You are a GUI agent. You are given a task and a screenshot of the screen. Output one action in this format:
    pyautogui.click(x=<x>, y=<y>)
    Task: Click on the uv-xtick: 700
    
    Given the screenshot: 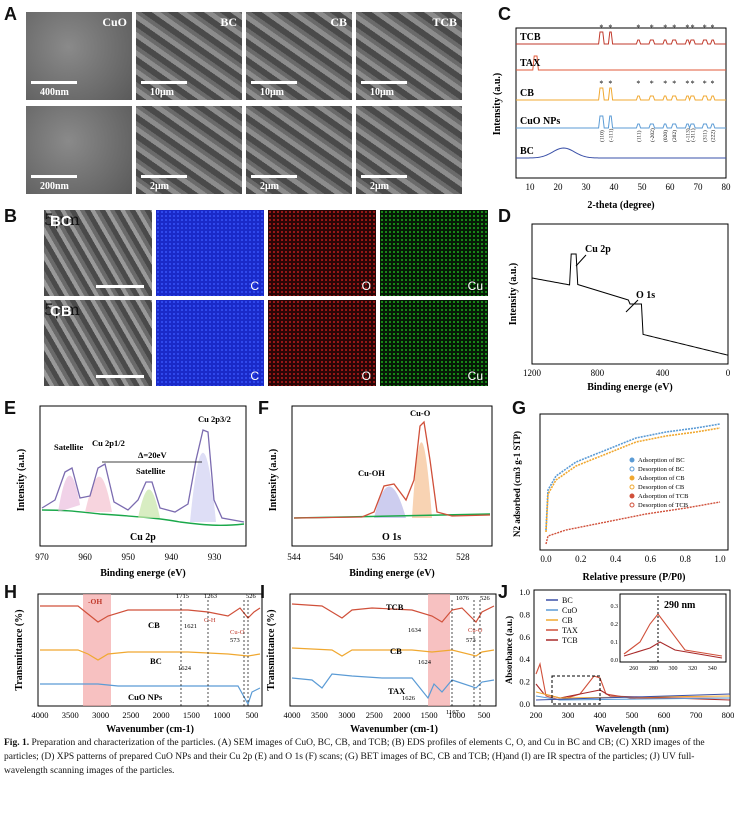 What is the action you would take?
    pyautogui.click(x=696, y=715)
    